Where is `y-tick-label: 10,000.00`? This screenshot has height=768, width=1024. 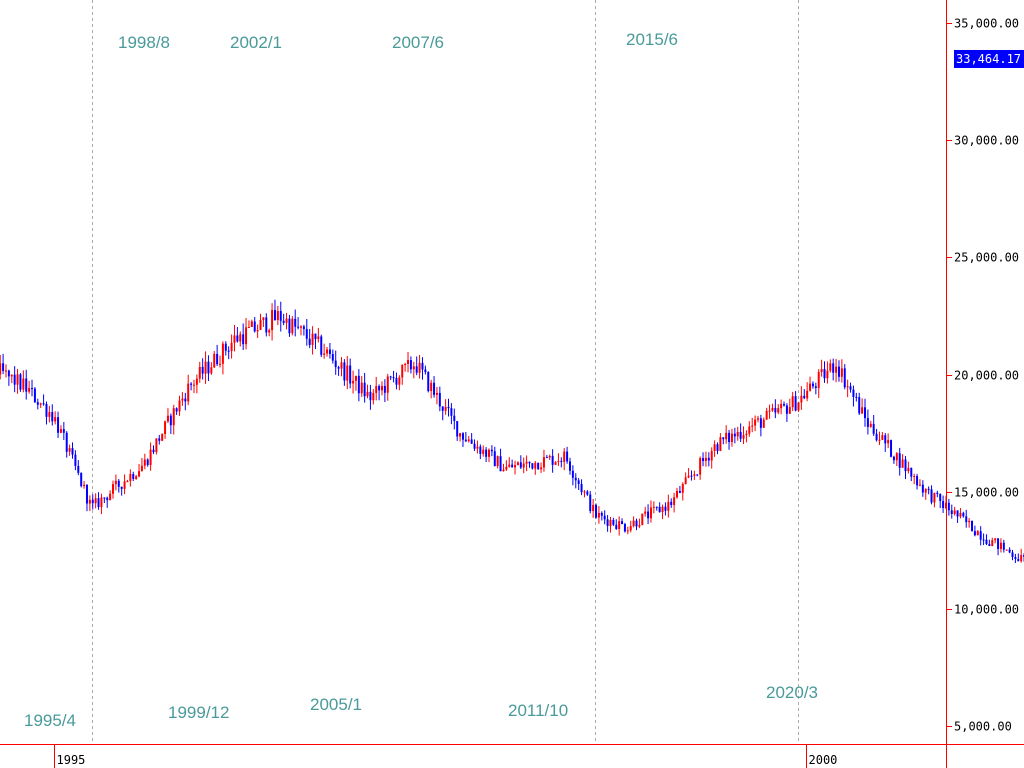 y-tick-label: 10,000.00 is located at coordinates (986, 610).